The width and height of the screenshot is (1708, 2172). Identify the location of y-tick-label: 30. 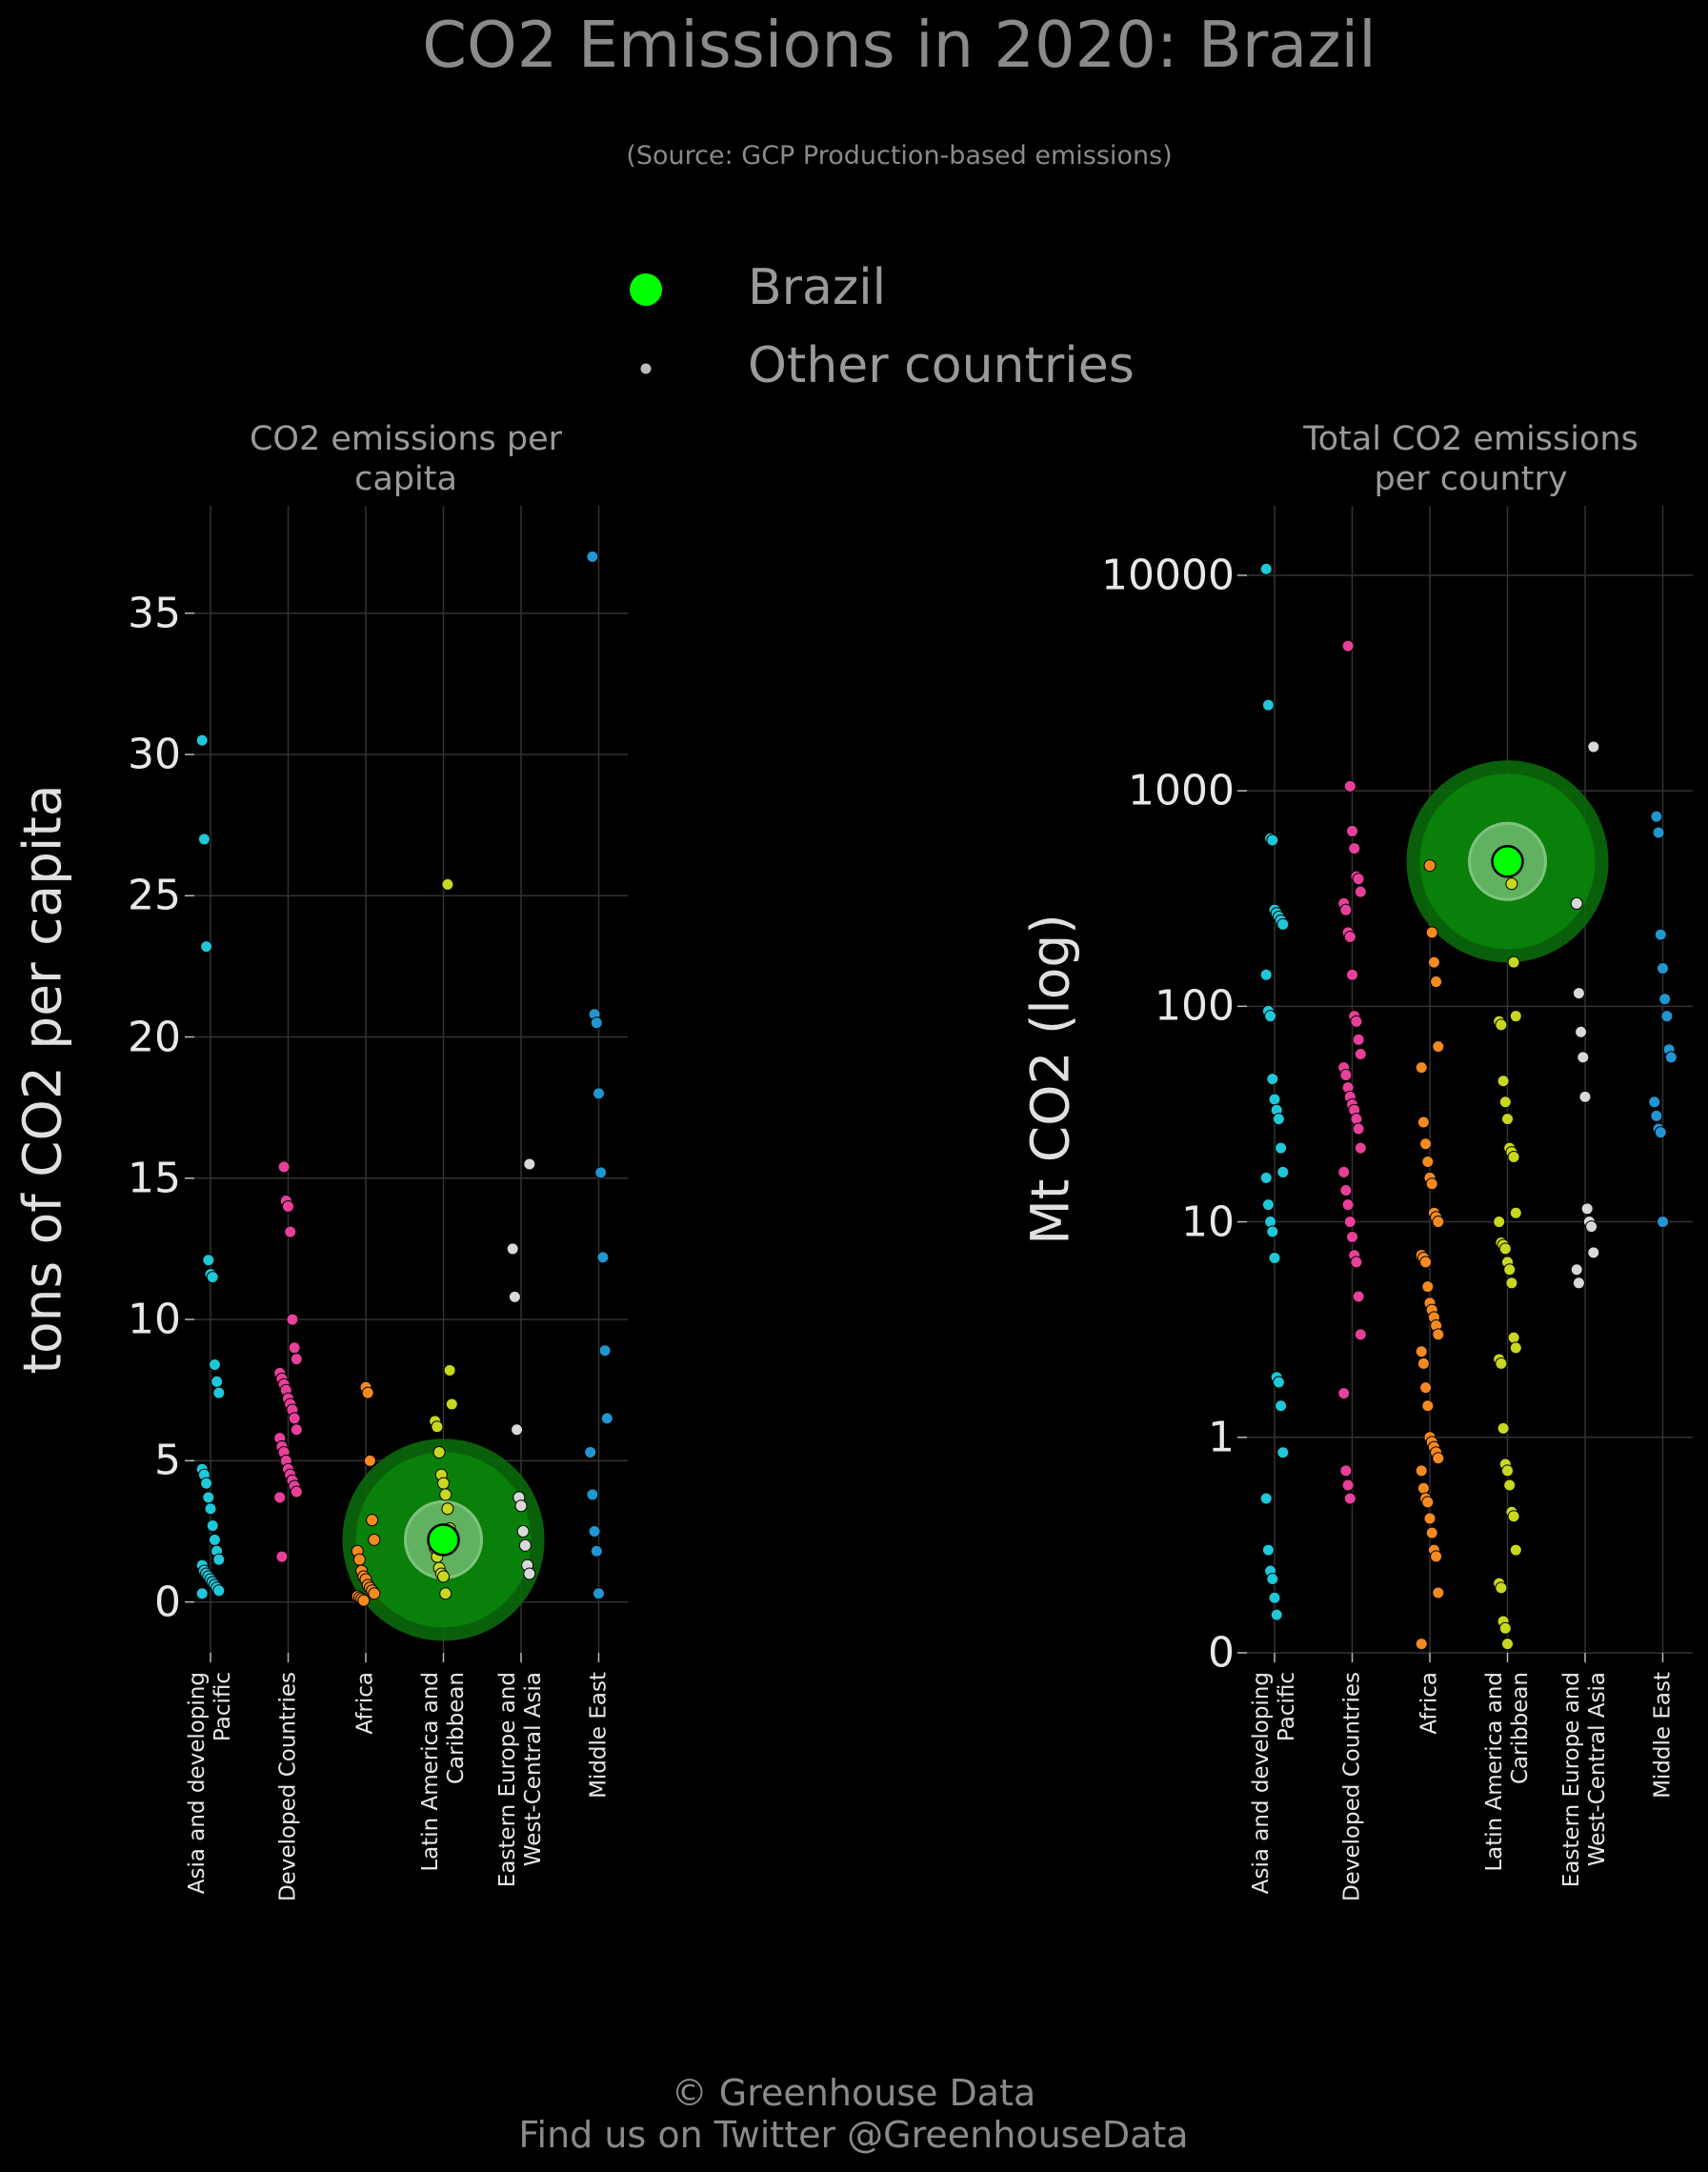
(155, 754).